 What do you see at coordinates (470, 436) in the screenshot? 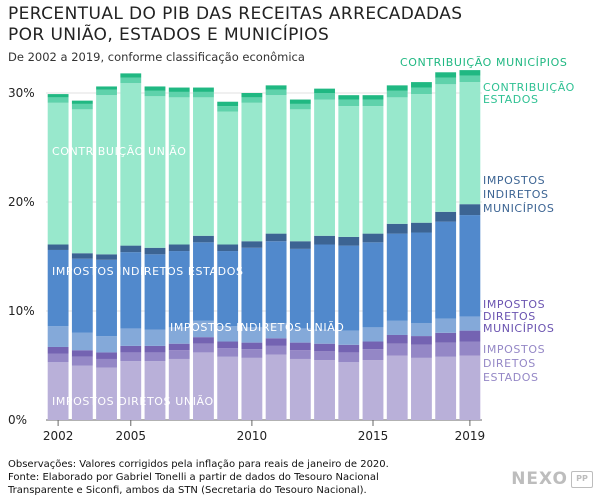
I see `x-tick-label: 2019` at bounding box center [470, 436].